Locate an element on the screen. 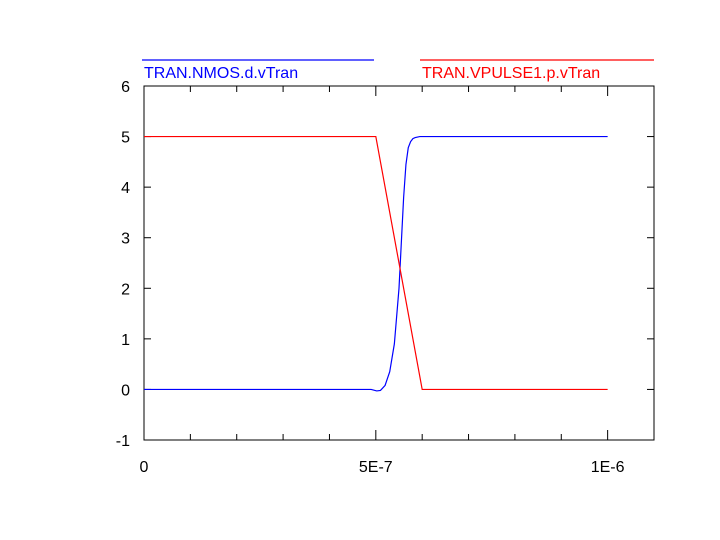 This screenshot has height=540, width=720. y-tick-label: 3 is located at coordinates (125, 239).